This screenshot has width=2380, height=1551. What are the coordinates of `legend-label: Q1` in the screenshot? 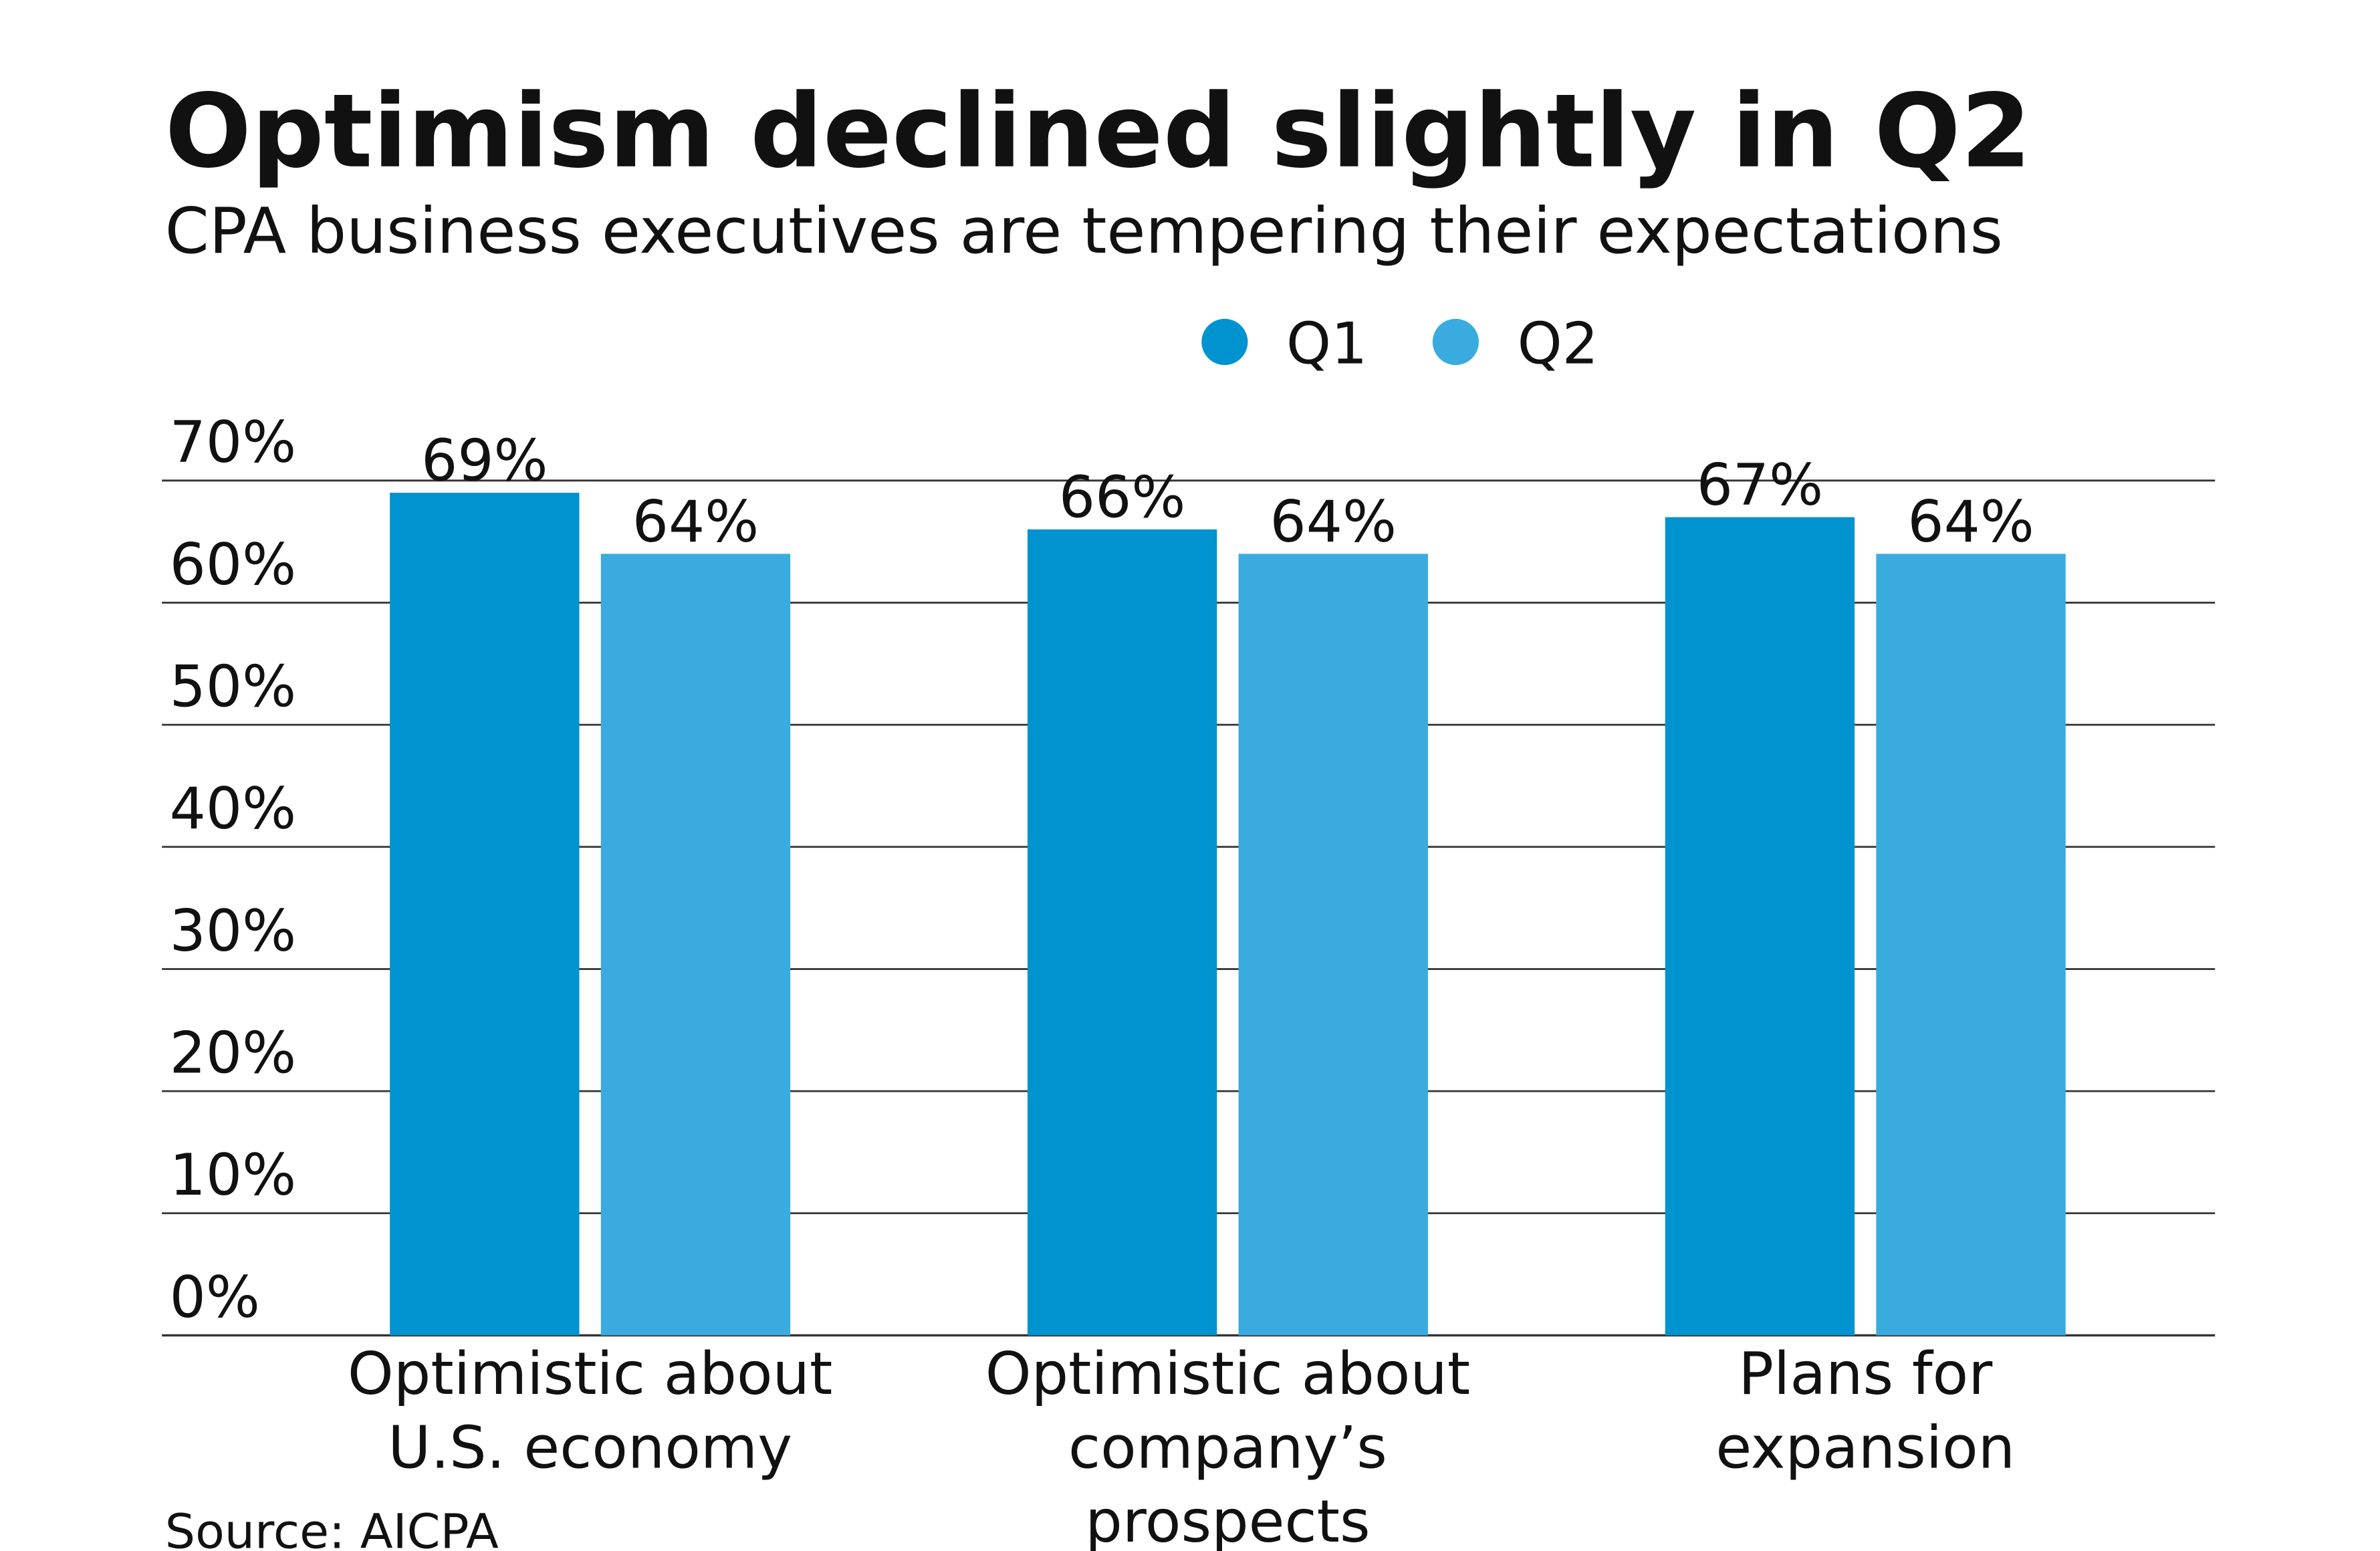 It's located at (1326, 345).